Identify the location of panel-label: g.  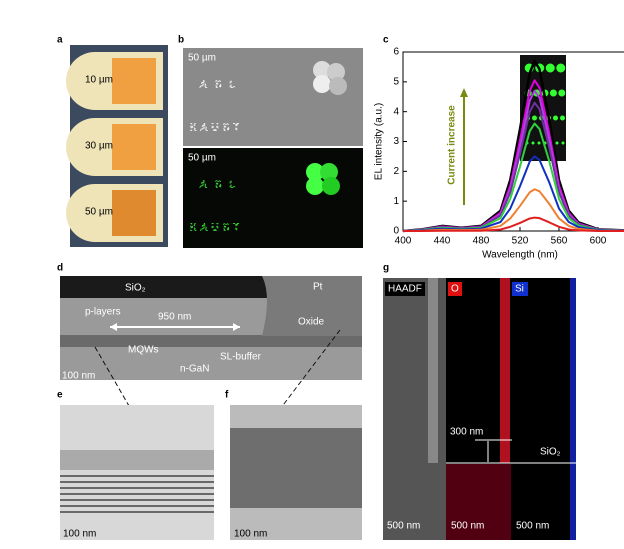
(386, 268).